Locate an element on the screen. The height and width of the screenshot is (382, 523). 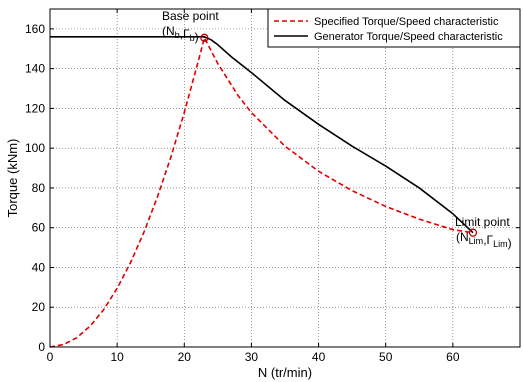
y-tick-label: 120 is located at coordinates (35, 108).